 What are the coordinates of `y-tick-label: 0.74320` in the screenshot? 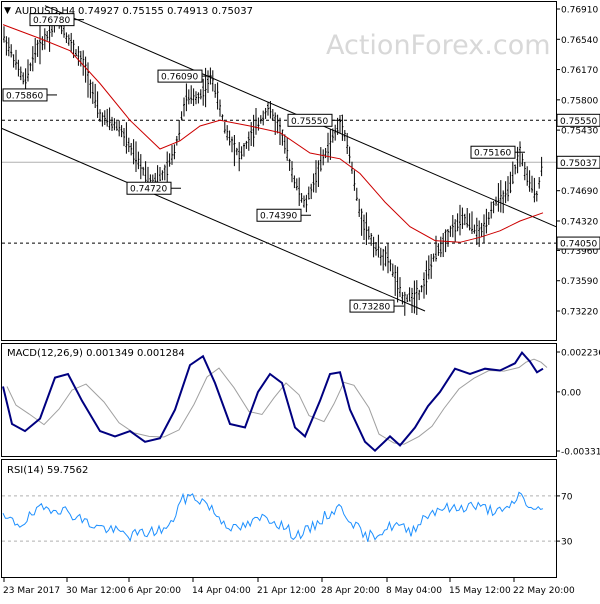 It's located at (579, 222).